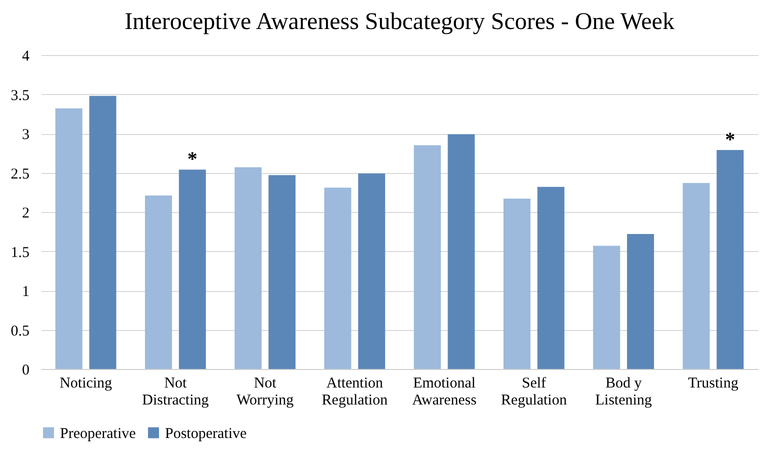 The height and width of the screenshot is (451, 778). Describe the element at coordinates (26, 292) in the screenshot. I see `y-tick-label: 1` at that location.